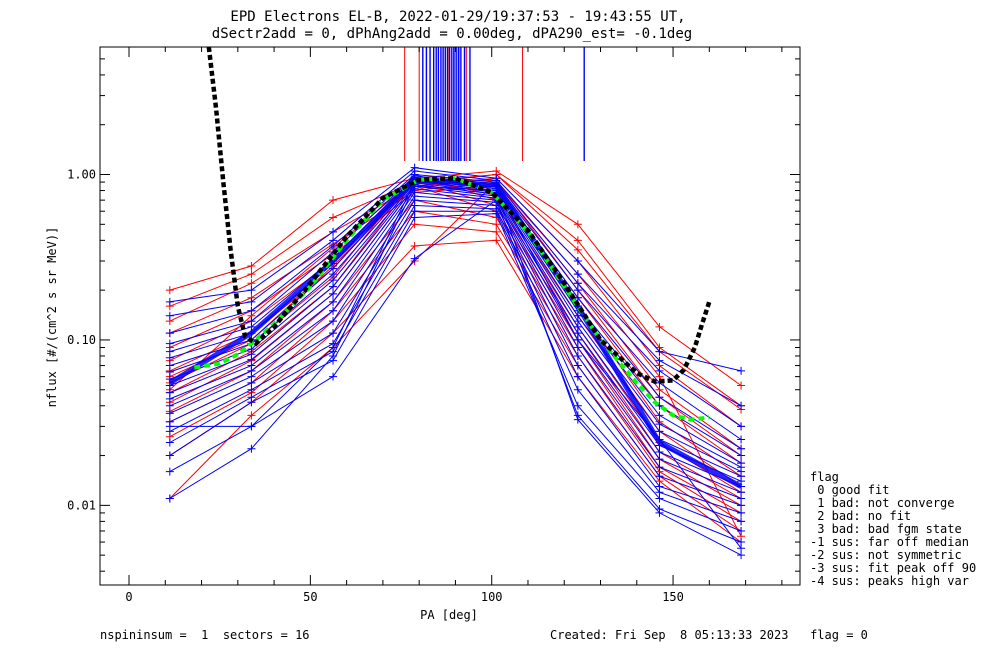  What do you see at coordinates (205, 635) in the screenshot?
I see `footer-left: nspininsum = 1 sectors = 16` at bounding box center [205, 635].